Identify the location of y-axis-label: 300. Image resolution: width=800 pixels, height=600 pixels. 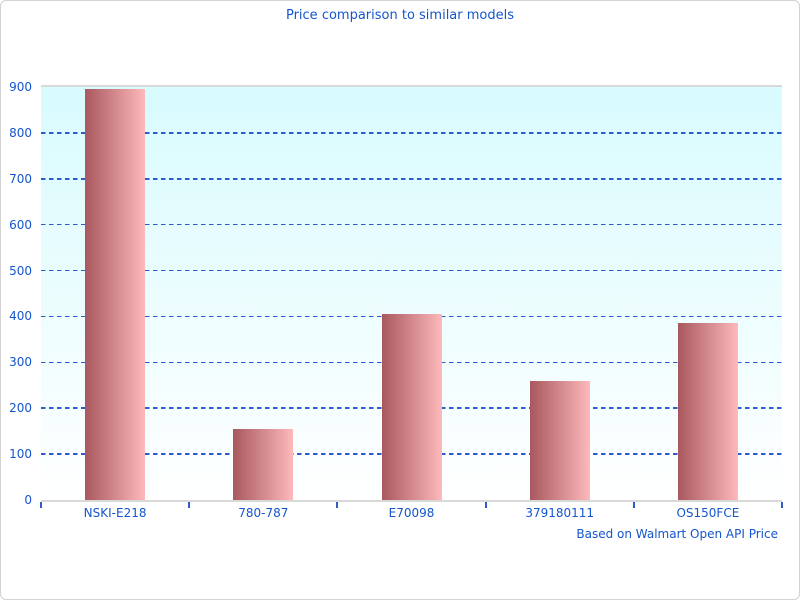
(20, 362).